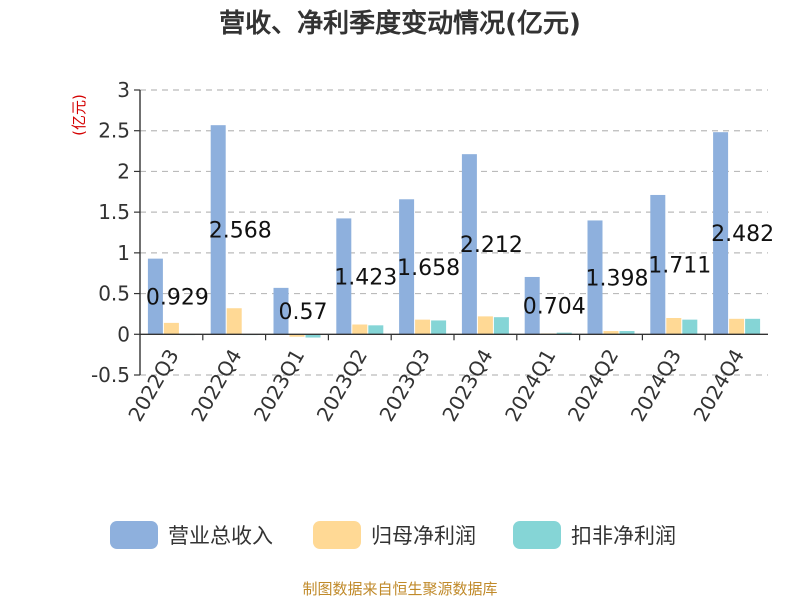  Describe the element at coordinates (554, 307) in the screenshot. I see `data-label: 0.704` at that location.